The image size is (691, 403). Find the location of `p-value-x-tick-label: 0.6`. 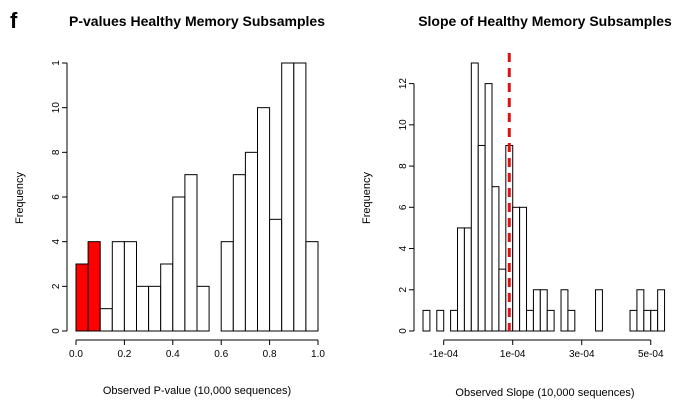

p-value-x-tick-label: 0.6 is located at coordinates (221, 354).